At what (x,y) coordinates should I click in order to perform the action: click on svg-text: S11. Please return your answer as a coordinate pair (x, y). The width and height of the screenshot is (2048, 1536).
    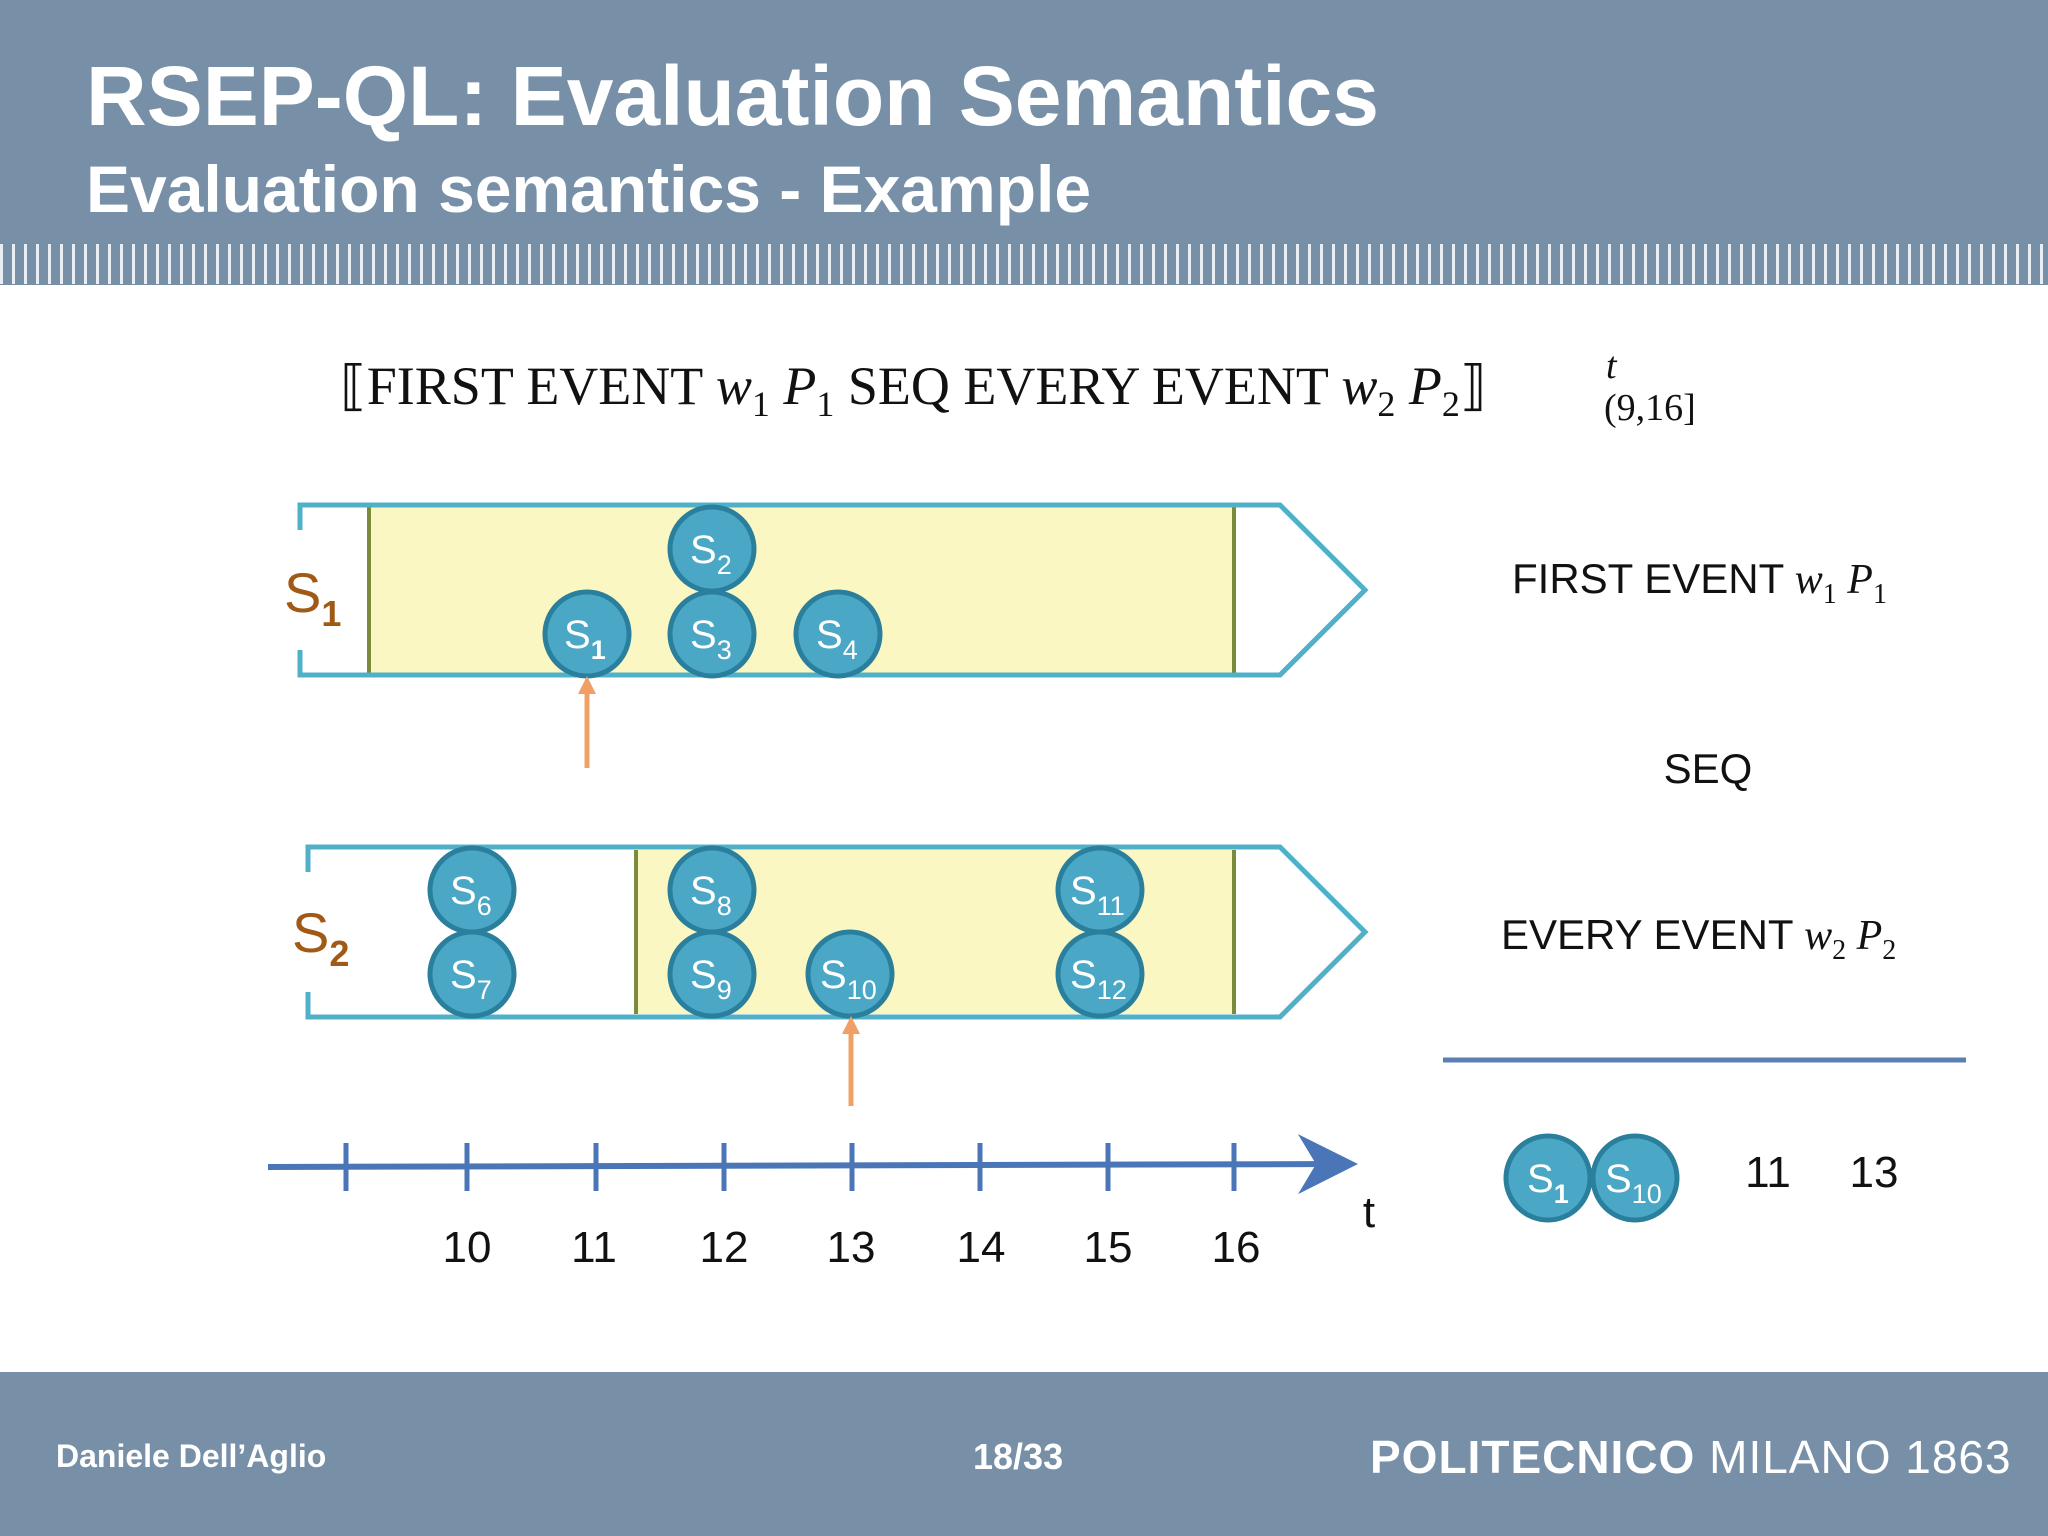
    Looking at the image, I should click on (1097, 895).